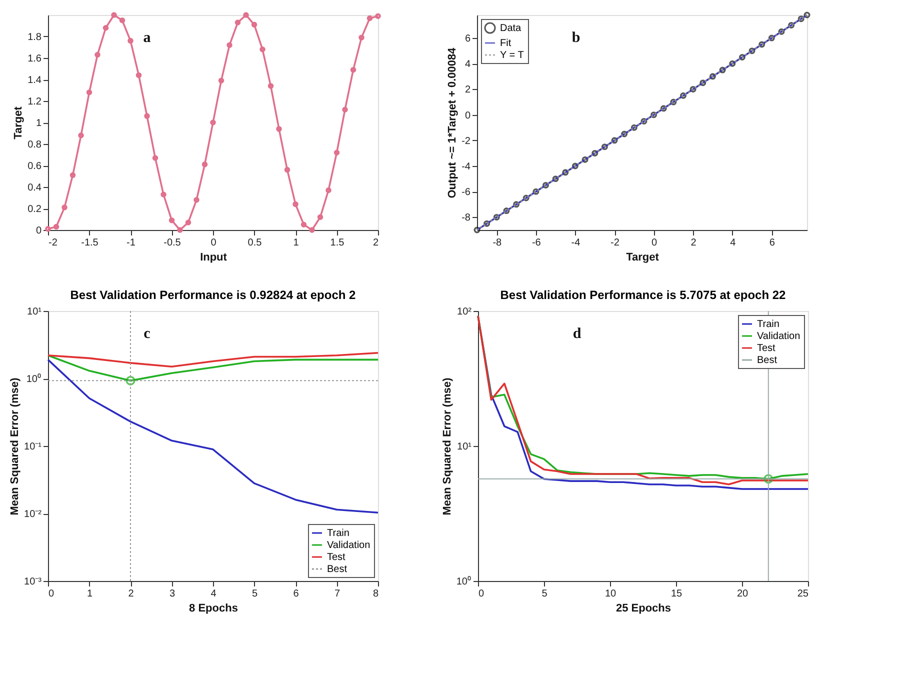  What do you see at coordinates (33, 447) in the screenshot?
I see `y-tick-label: 10⁻¹` at bounding box center [33, 447].